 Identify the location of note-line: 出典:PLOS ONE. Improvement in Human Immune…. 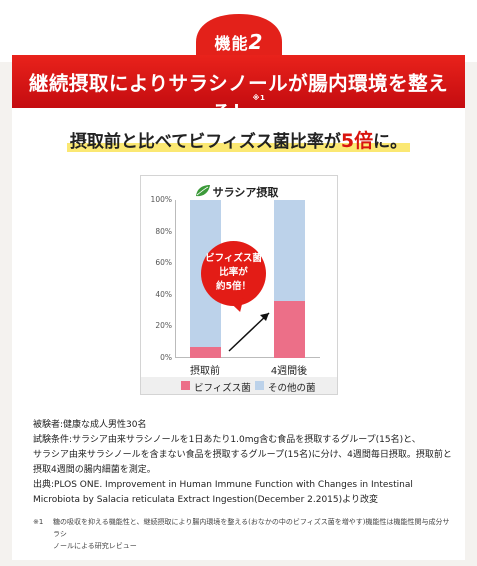
(223, 485).